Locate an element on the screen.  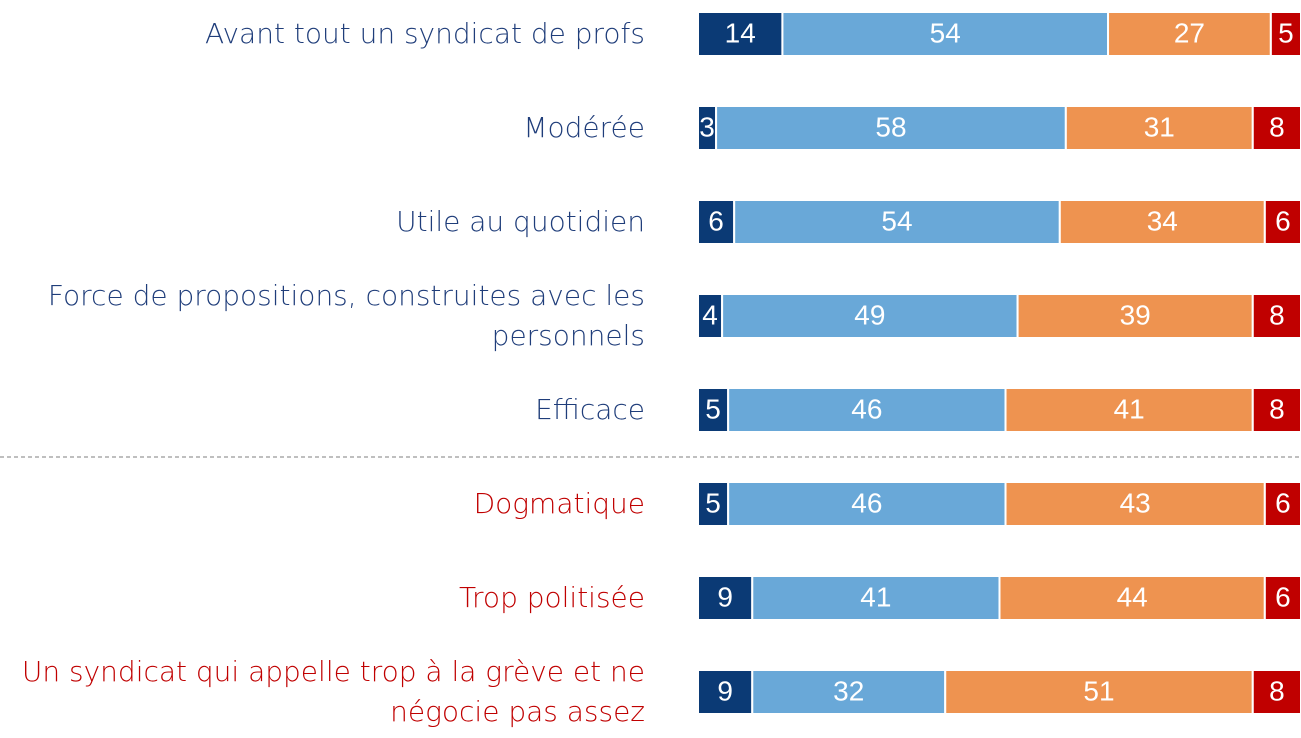
category-label-box: Modérée is located at coordinates (322, 128).